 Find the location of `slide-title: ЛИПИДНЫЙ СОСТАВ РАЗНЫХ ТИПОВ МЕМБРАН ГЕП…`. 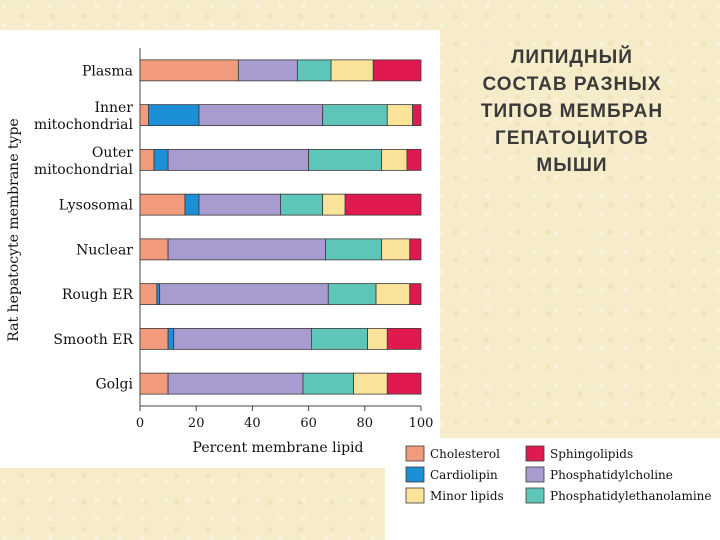

slide-title: ЛИПИДНЫЙ СОСТАВ РАЗНЫХ ТИПОВ МЕМБРАН ГЕП… is located at coordinates (572, 111).